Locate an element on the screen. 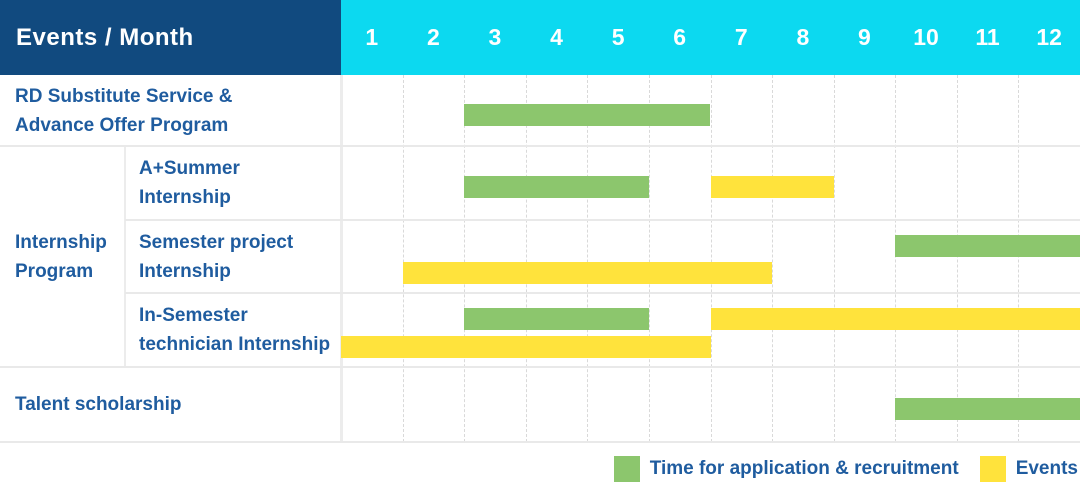 The image size is (1080, 494). month-label: 10 is located at coordinates (926, 37).